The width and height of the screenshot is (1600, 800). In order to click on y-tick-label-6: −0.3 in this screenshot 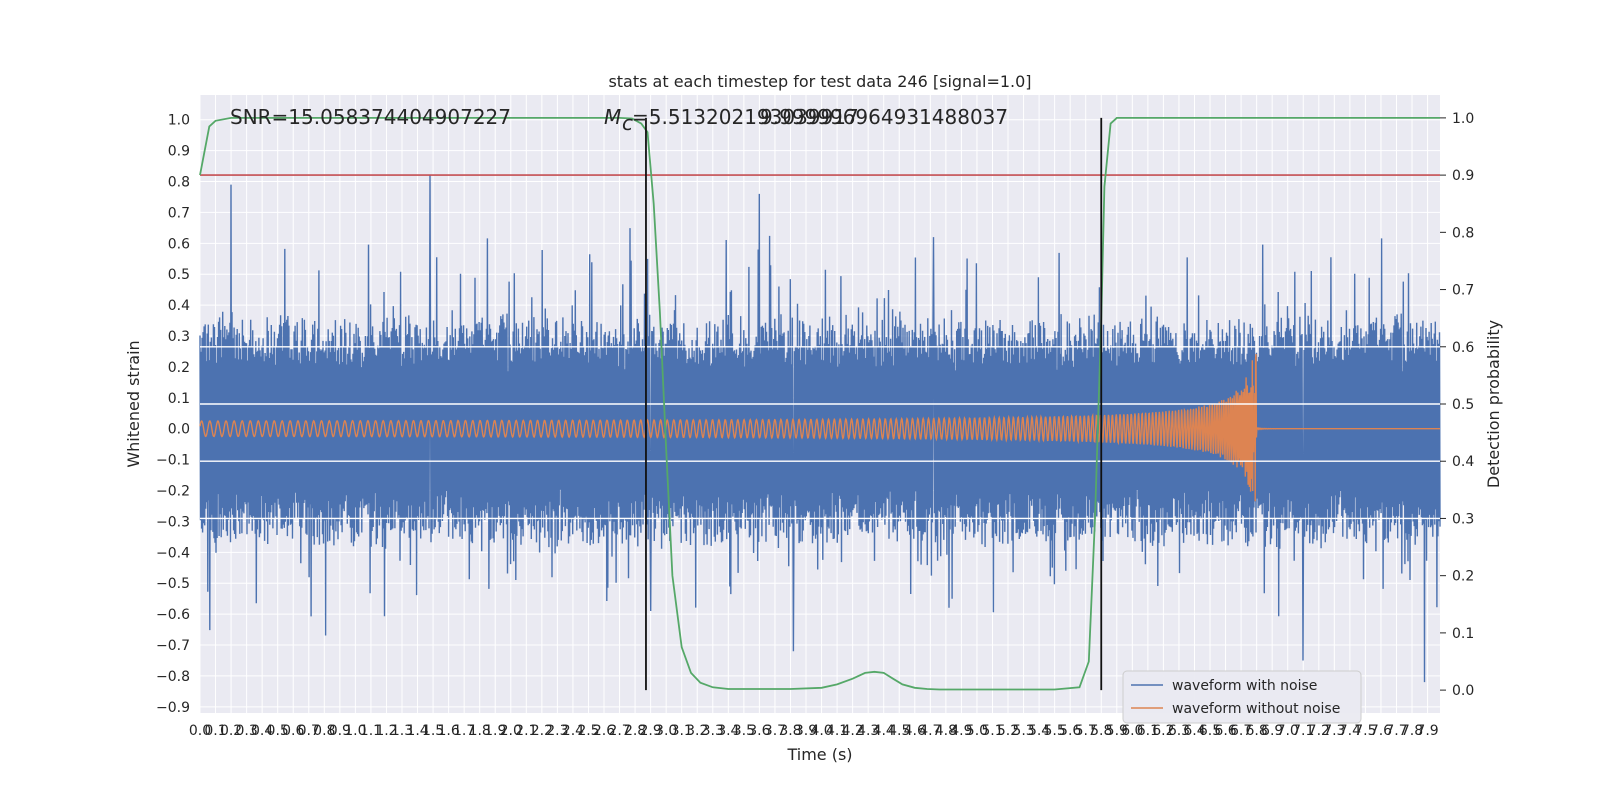, I will do `click(173, 522)`.